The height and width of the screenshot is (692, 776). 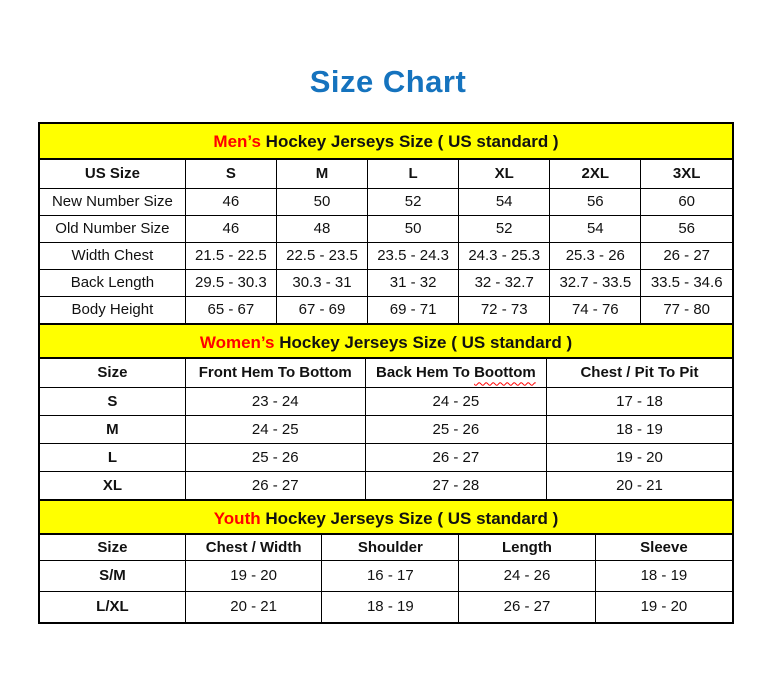 I want to click on column-header: XL, so click(x=504, y=174).